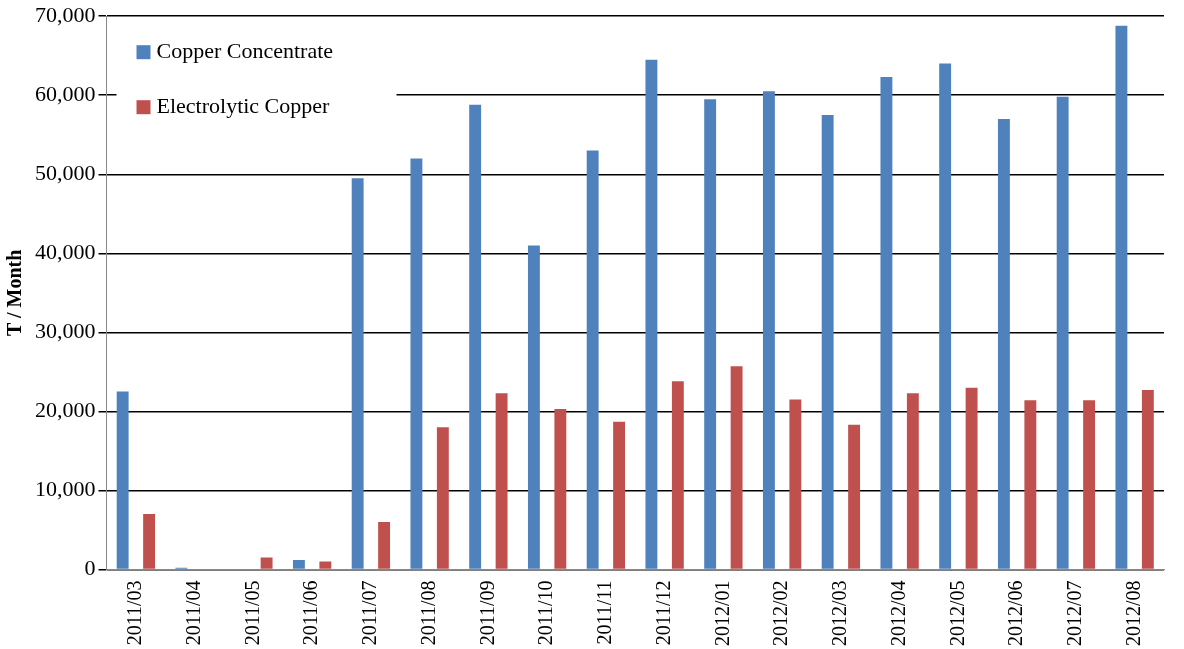 This screenshot has width=1184, height=649. I want to click on x-tick-label: 2011/05, so click(251, 613).